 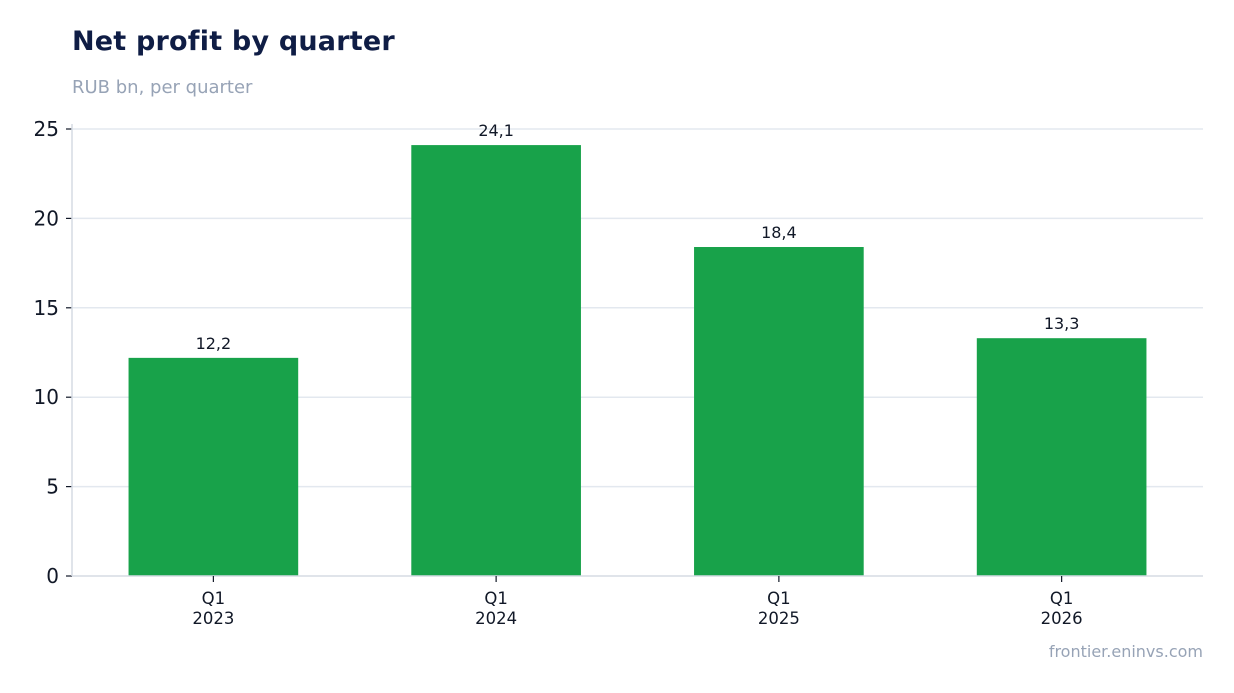 I want to click on x-tick-label: 2026, so click(x=1062, y=618).